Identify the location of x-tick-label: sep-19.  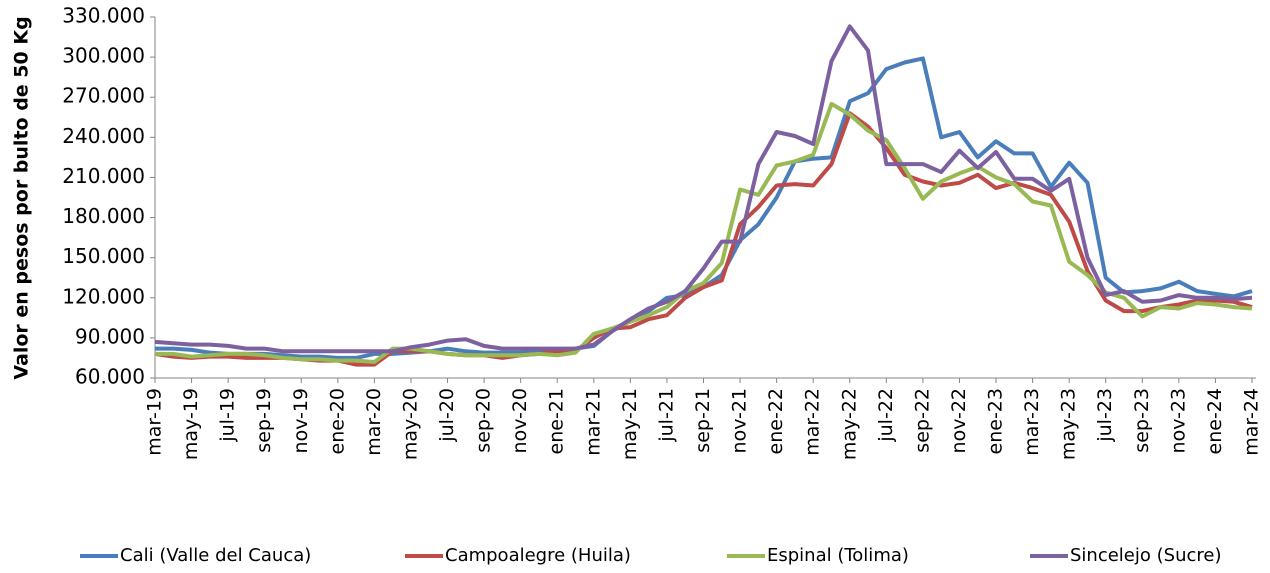
(264, 420).